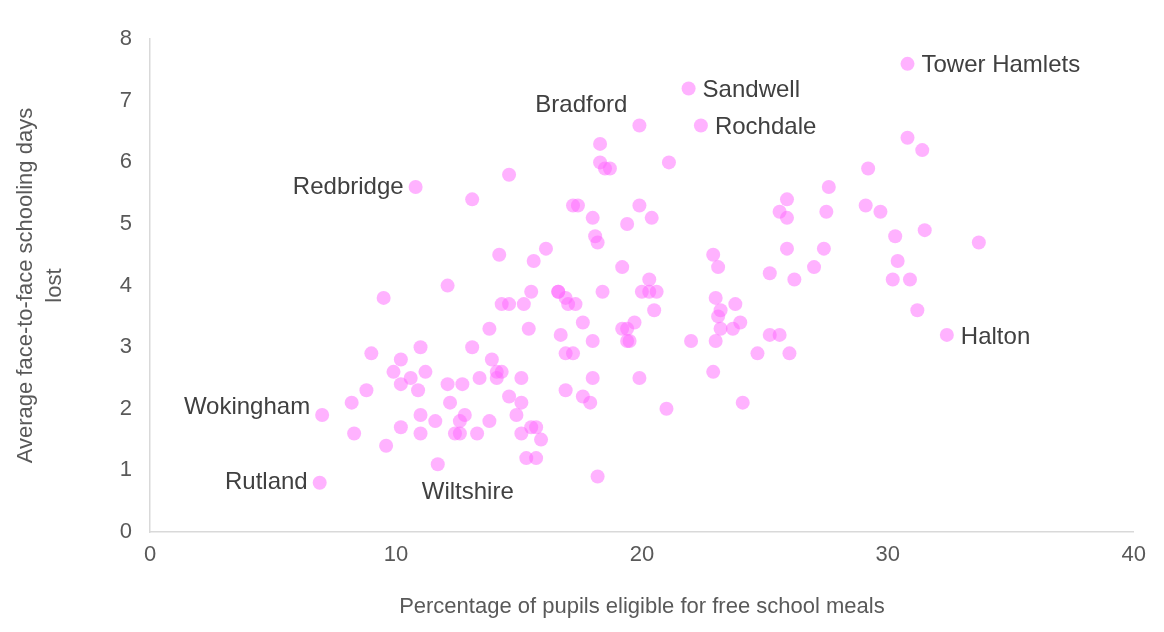 Image resolution: width=1164 pixels, height=632 pixels. I want to click on y-tick-label: 1, so click(125, 469).